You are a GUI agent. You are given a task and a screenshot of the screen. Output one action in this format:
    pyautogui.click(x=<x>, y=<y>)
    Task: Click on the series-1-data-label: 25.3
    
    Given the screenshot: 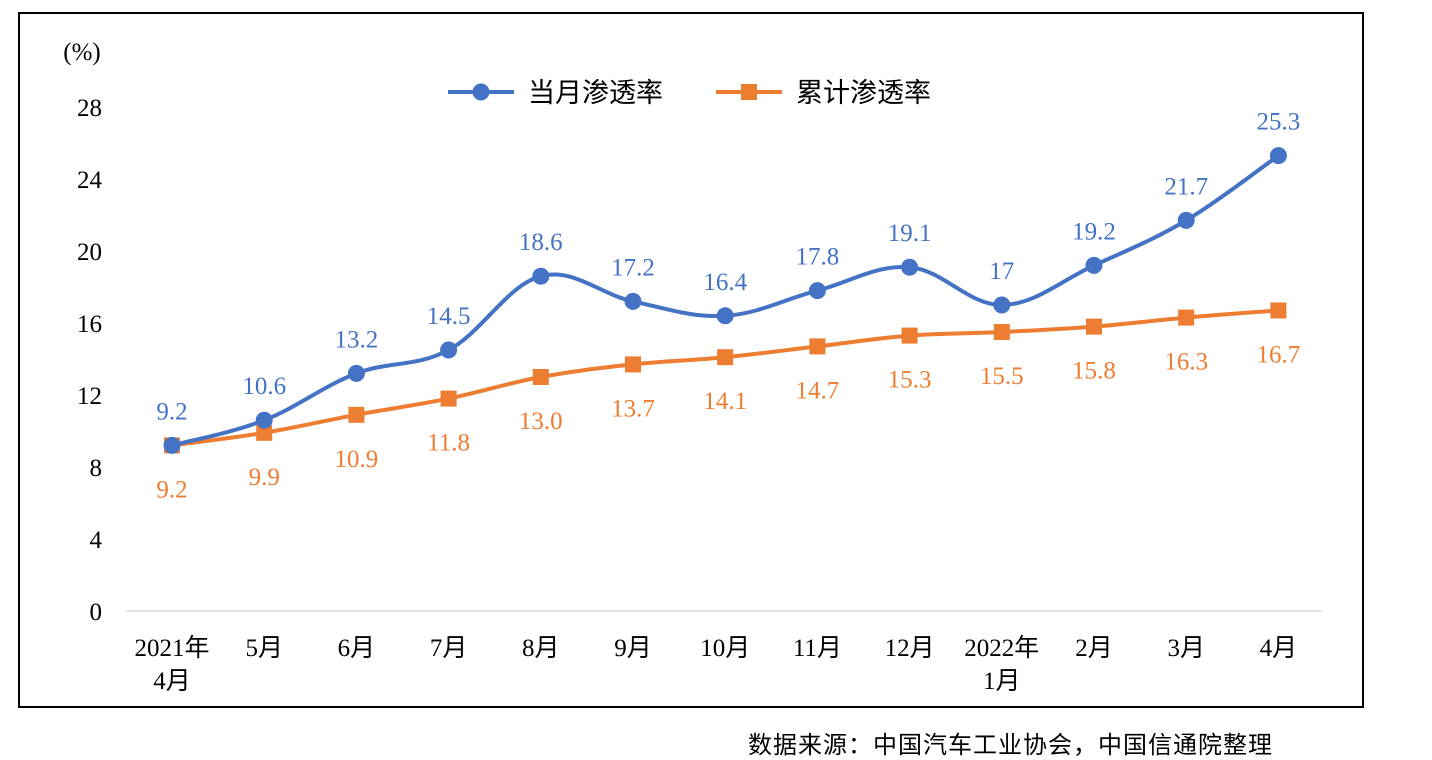 What is the action you would take?
    pyautogui.click(x=1279, y=122)
    